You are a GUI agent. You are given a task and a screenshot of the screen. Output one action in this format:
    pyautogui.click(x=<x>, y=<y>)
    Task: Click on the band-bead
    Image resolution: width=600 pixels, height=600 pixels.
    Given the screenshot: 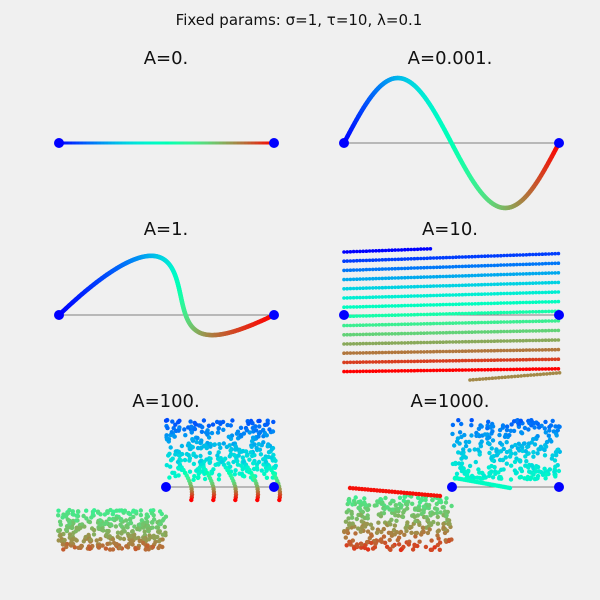 What is the action you would take?
    pyautogui.click(x=510, y=488)
    